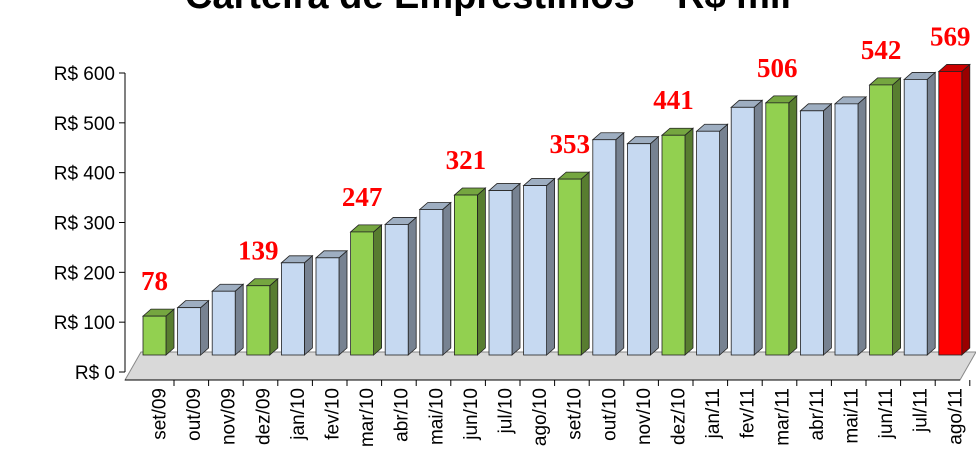  I want to click on x-tick-label: set/09, so click(160, 414).